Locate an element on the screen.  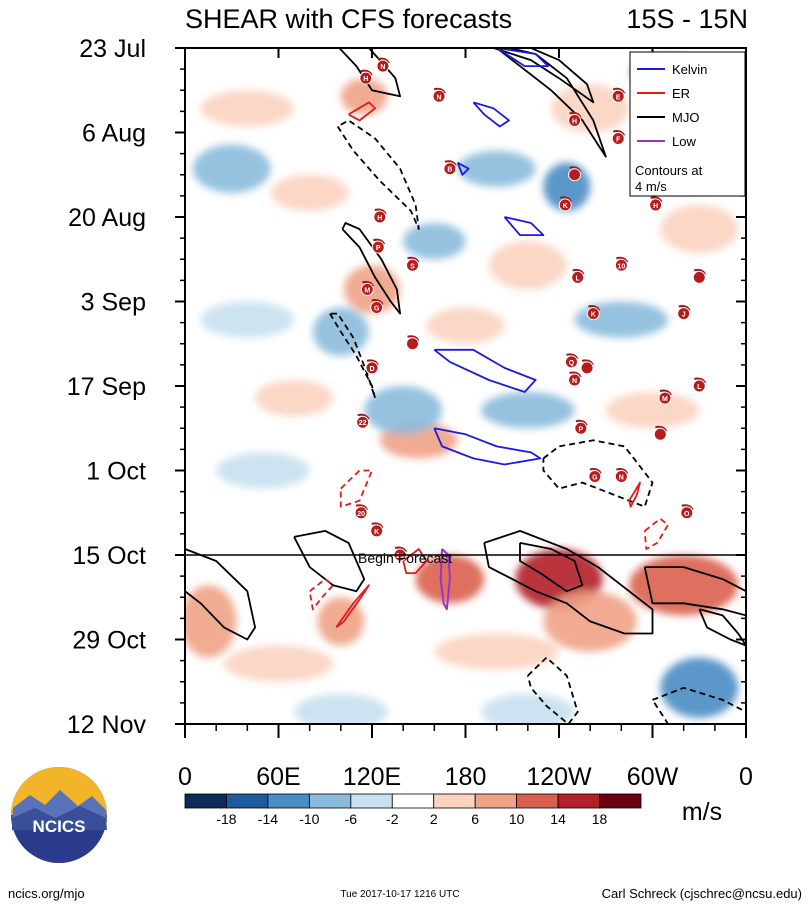
legend-note-2: 4 m/s is located at coordinates (651, 186).